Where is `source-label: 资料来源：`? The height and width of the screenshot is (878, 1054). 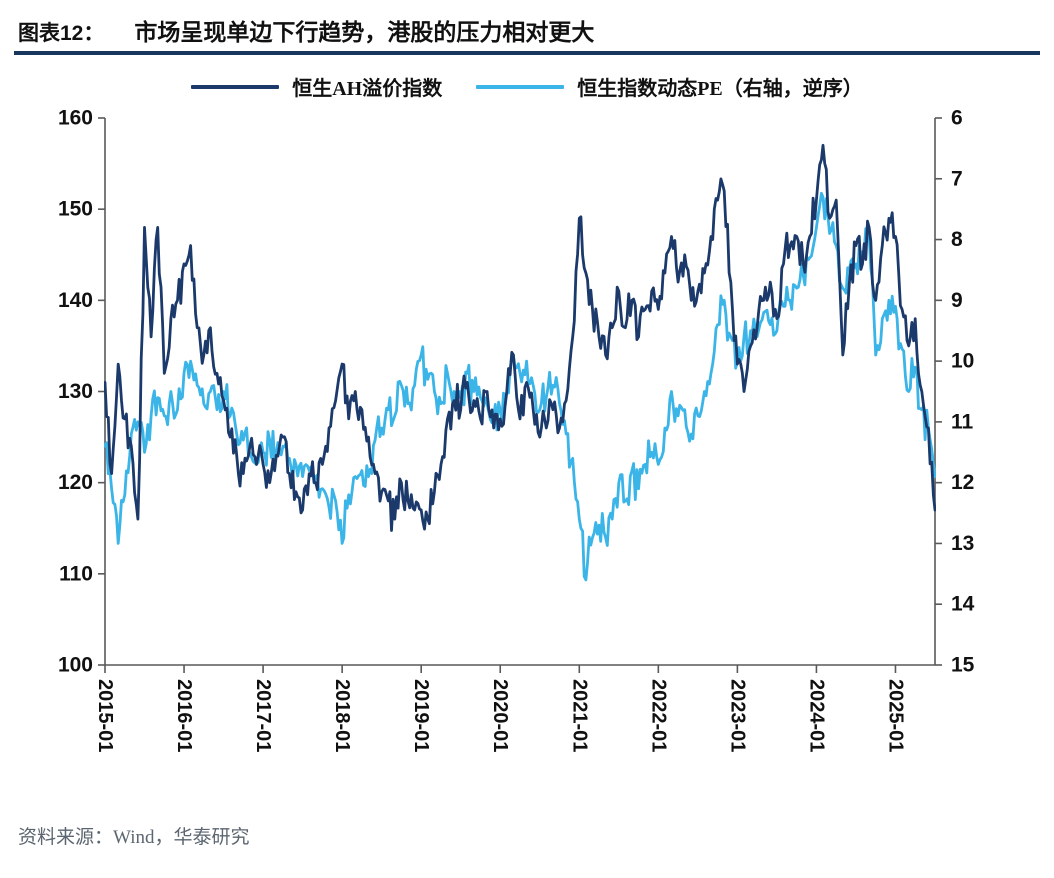
source-label: 资料来源： is located at coordinates (66, 837).